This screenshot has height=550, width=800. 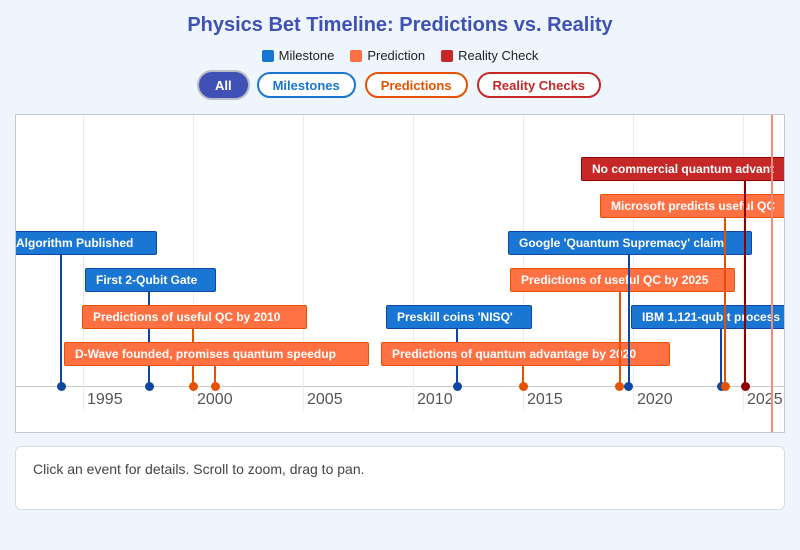 I want to click on axis-tick-label: 2010, so click(x=435, y=399).